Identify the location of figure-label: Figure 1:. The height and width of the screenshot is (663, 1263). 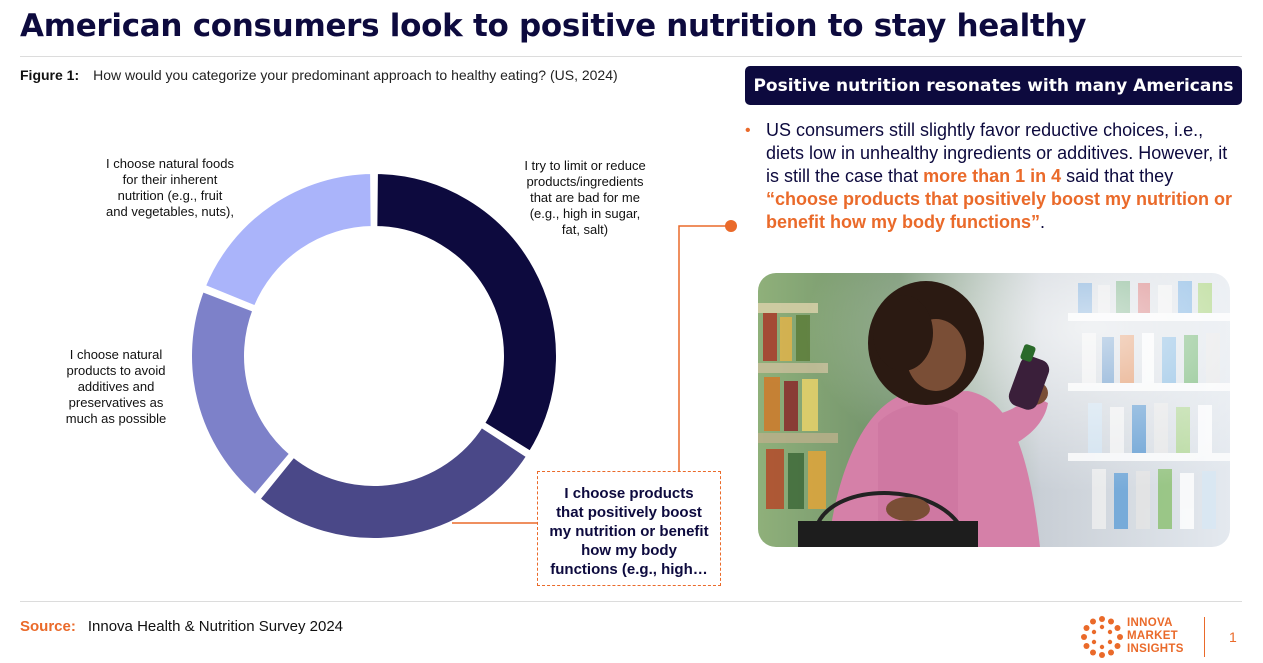
(50, 75).